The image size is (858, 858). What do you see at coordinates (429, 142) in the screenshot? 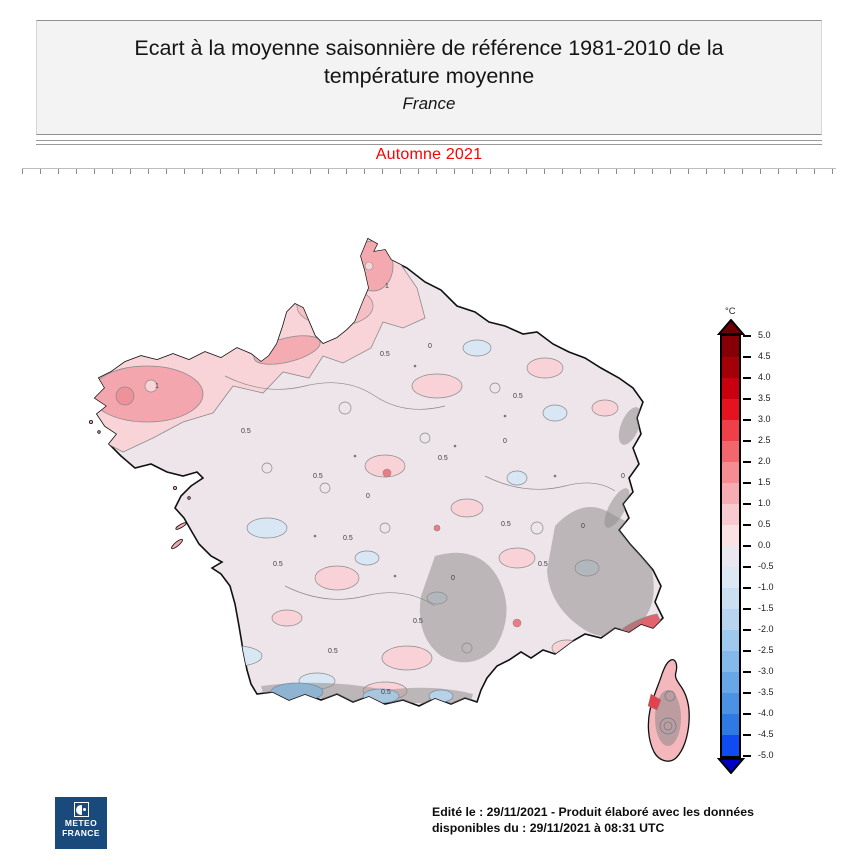
I see `header-divider` at bounding box center [429, 142].